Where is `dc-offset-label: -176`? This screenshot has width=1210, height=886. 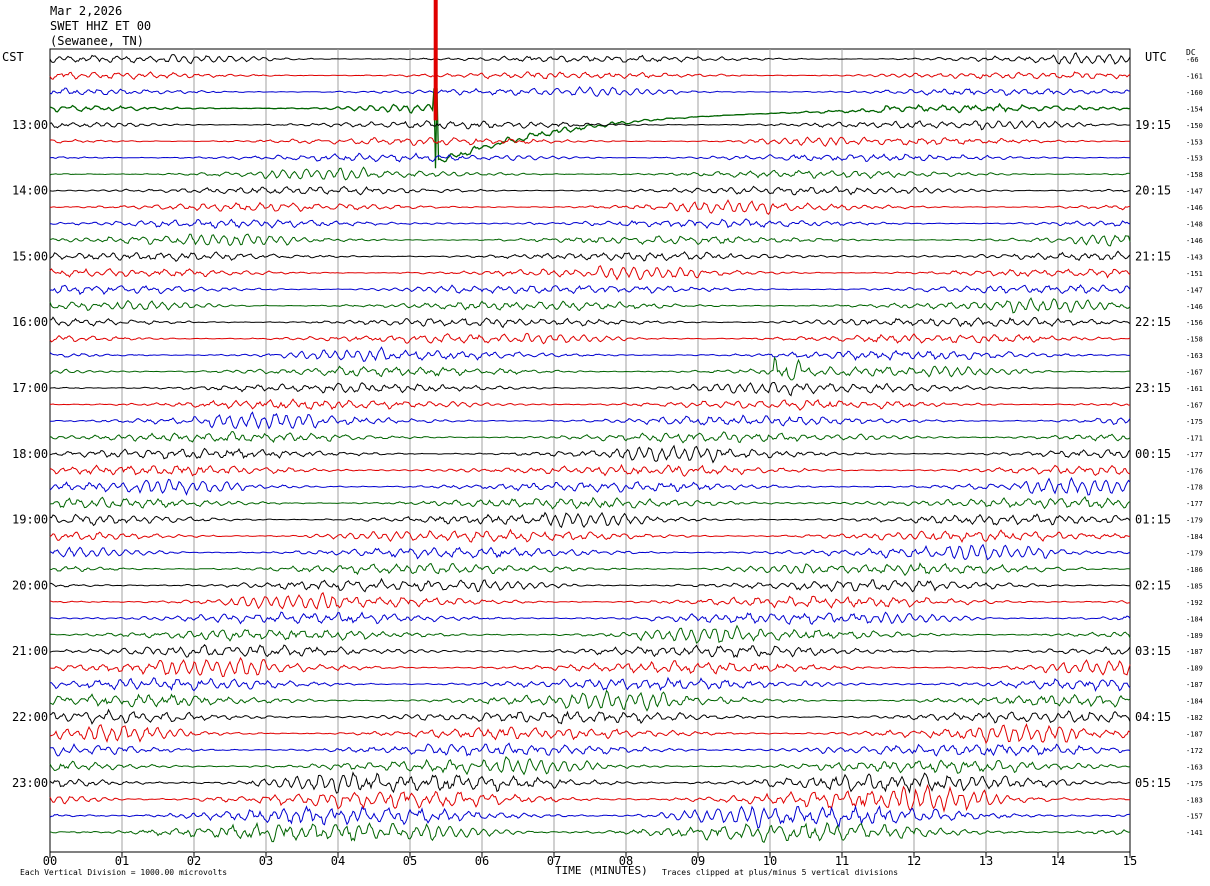 dc-offset-label: -176 is located at coordinates (1194, 471).